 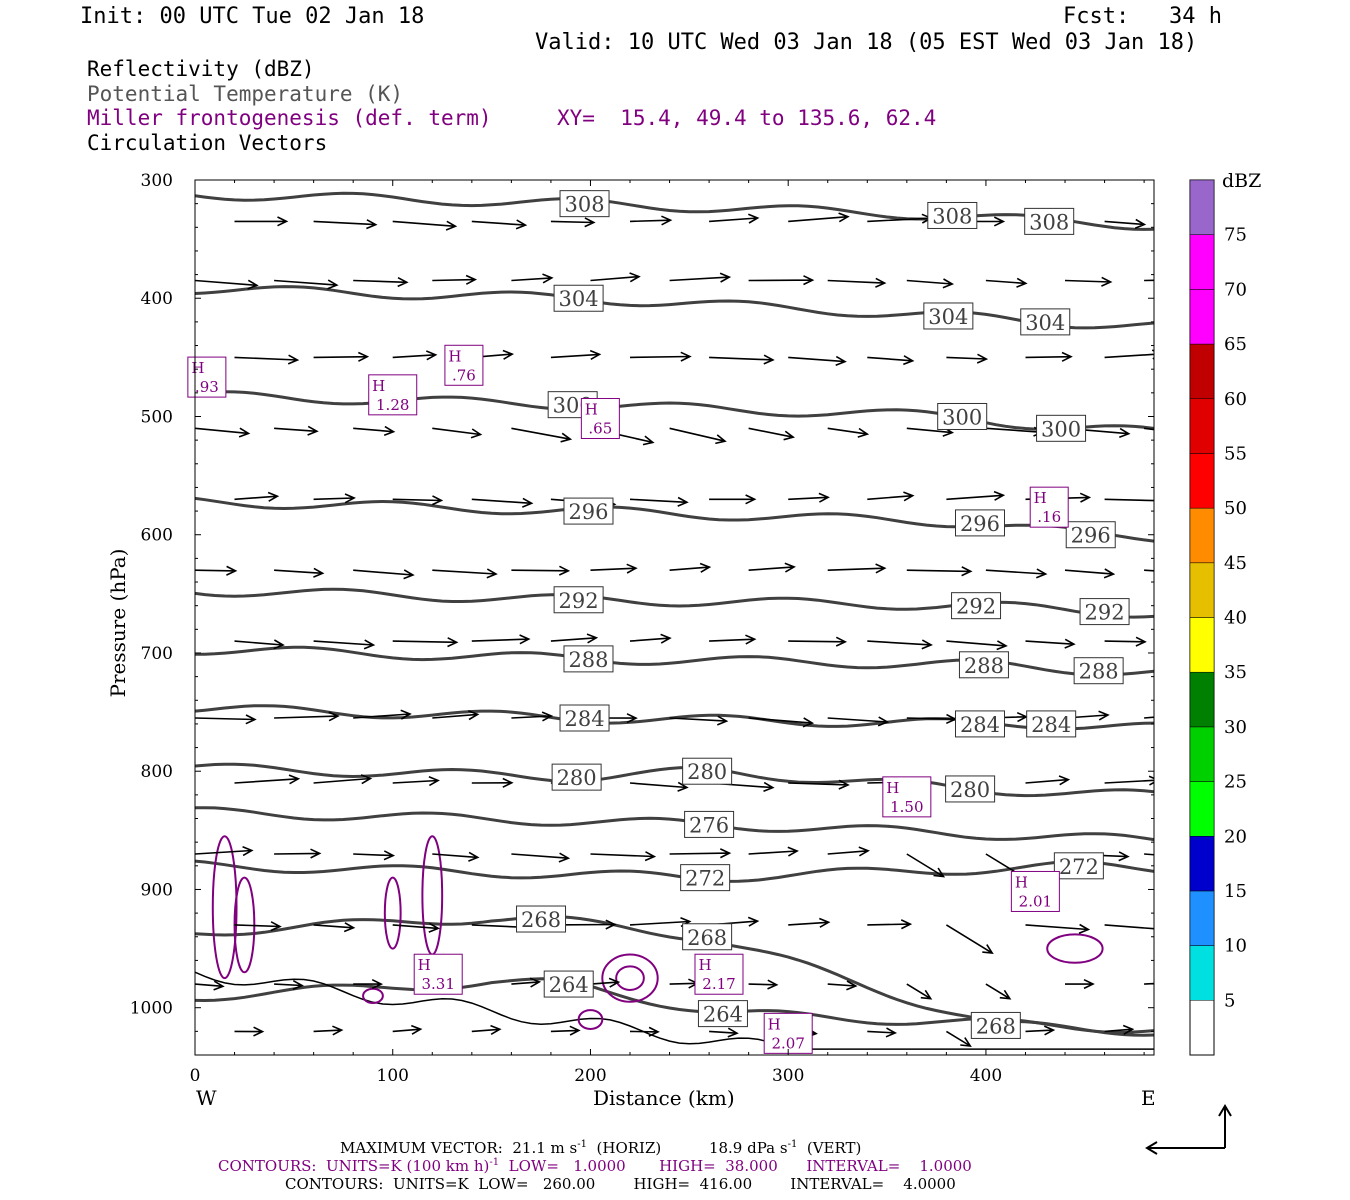 What do you see at coordinates (1188, 1129) in the screenshot?
I see `reference-vector-arrows` at bounding box center [1188, 1129].